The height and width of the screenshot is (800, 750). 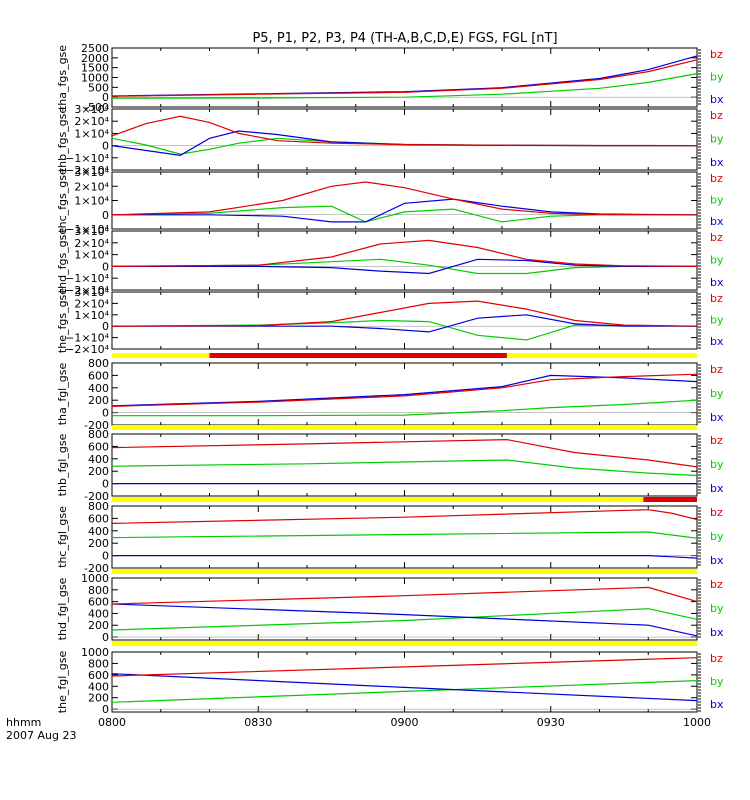 What do you see at coordinates (405, 722) in the screenshot?
I see `x-tick-label: 0900` at bounding box center [405, 722].